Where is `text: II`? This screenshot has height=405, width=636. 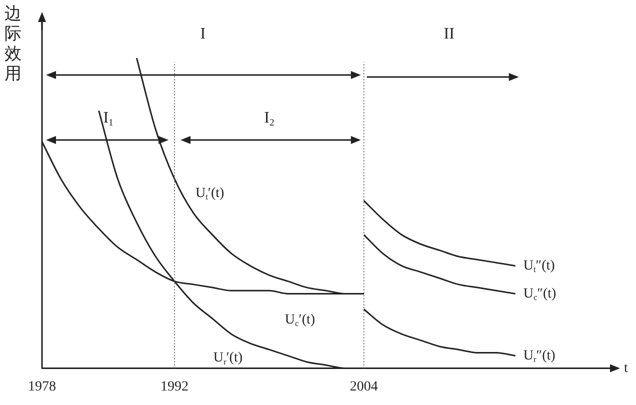 text: II is located at coordinates (449, 33).